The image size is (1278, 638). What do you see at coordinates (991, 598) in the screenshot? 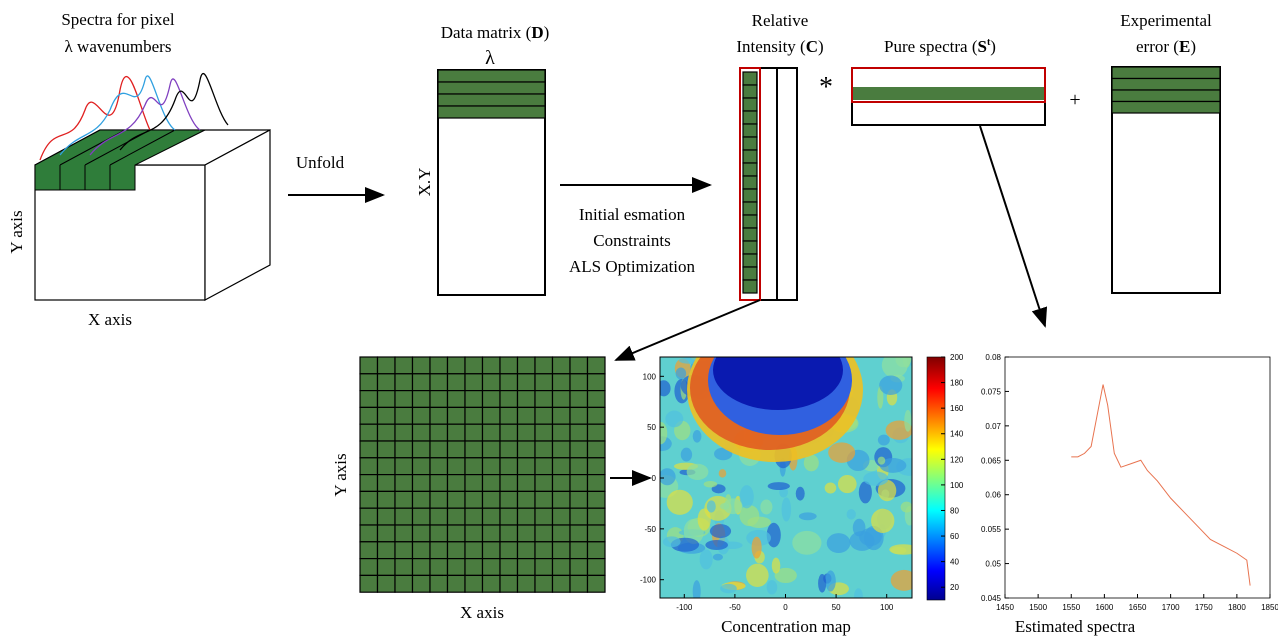
I see `y-tick-label: 0.045` at bounding box center [991, 598].